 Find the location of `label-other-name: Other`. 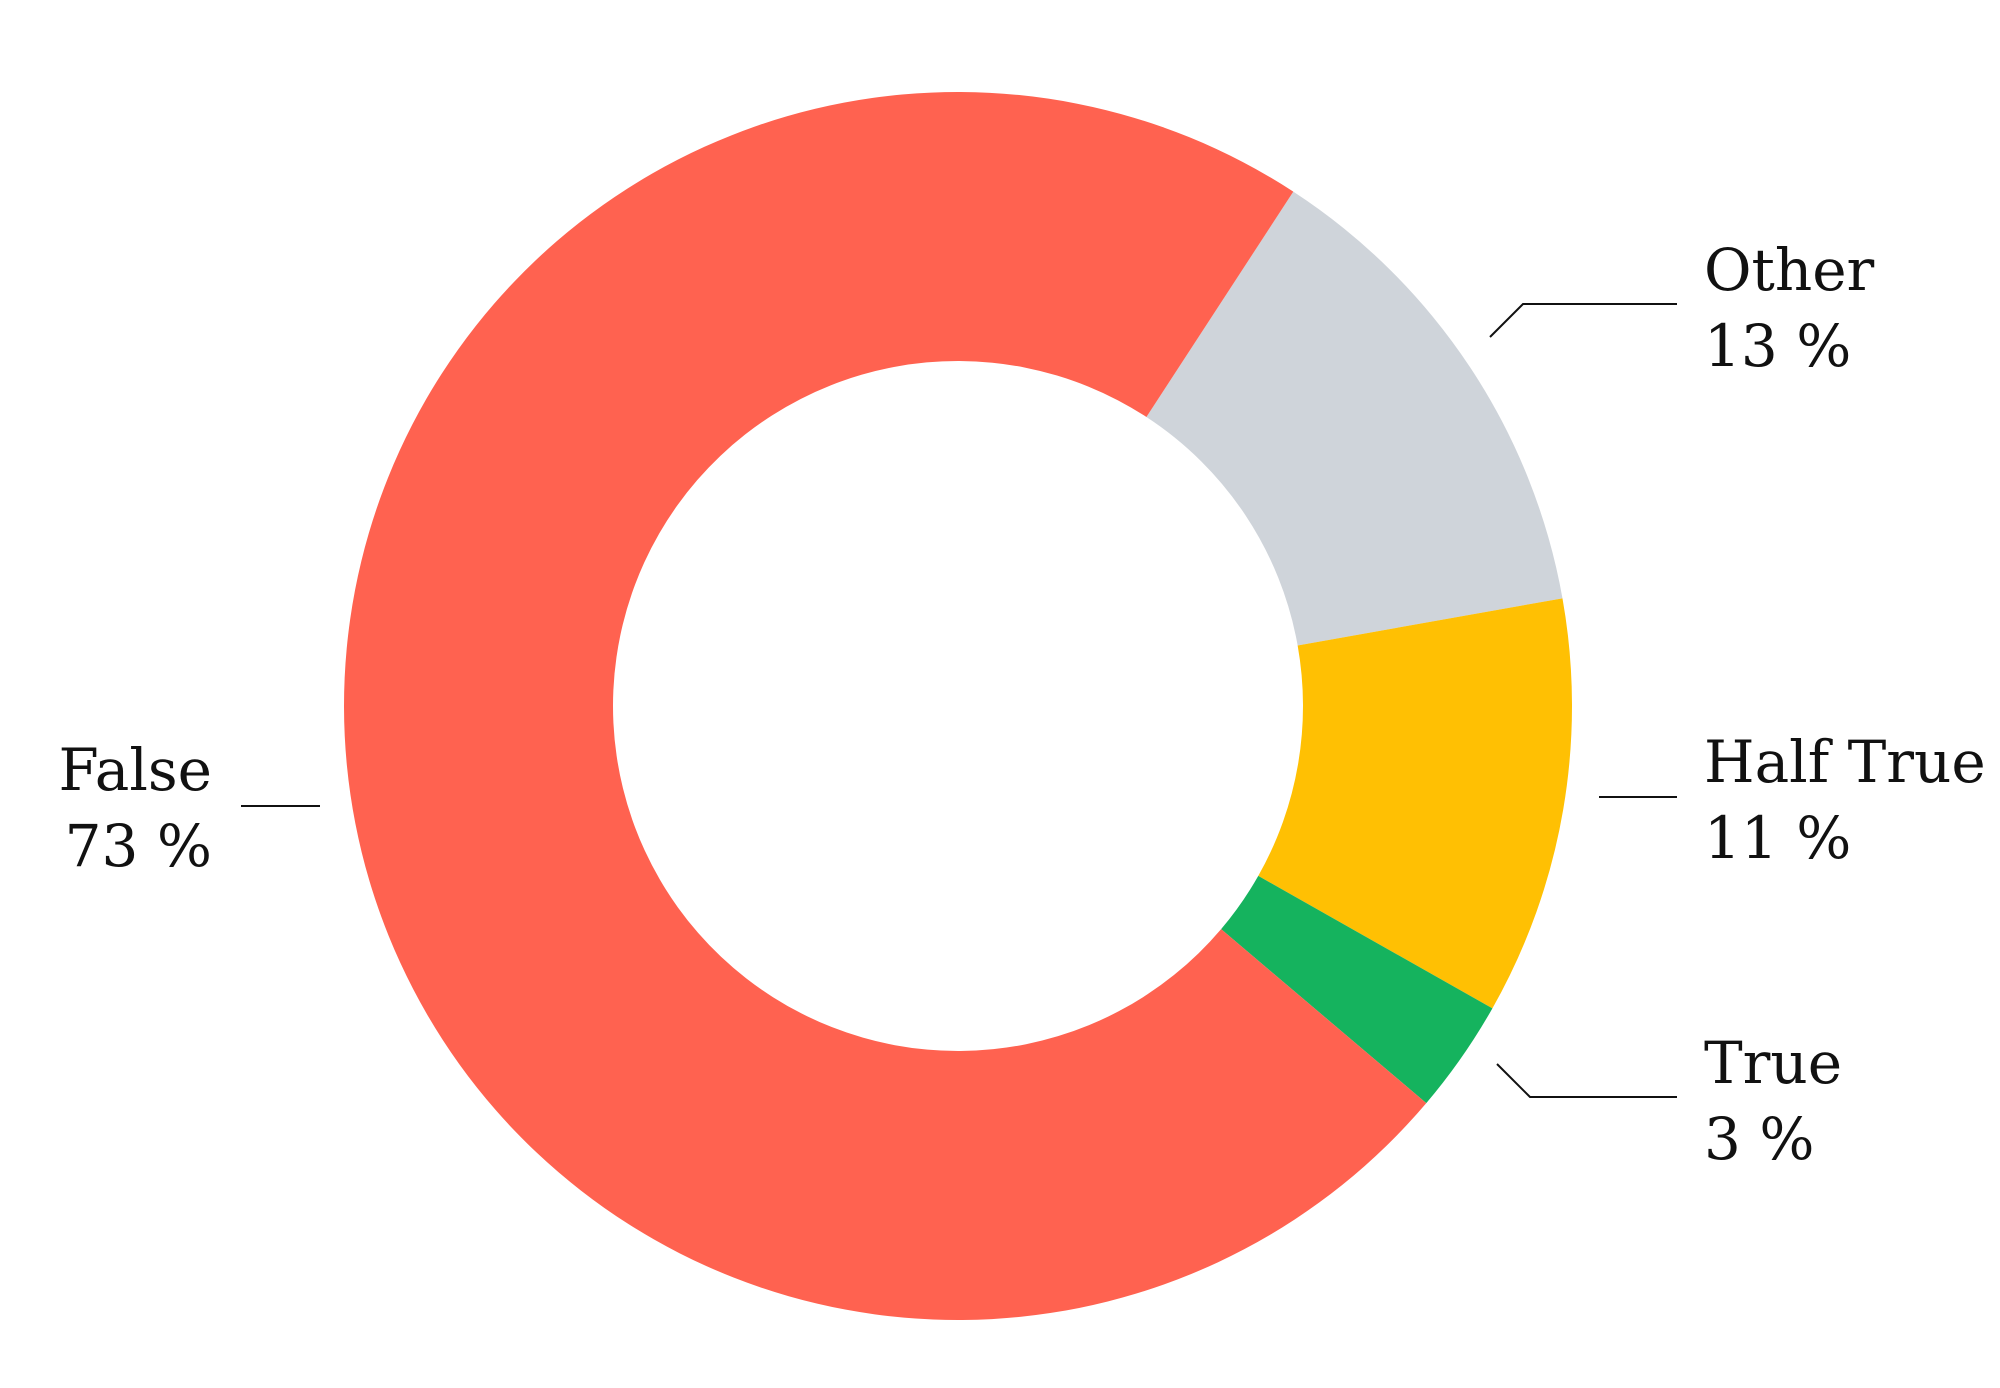

label-other-name: Other is located at coordinates (1789, 270).